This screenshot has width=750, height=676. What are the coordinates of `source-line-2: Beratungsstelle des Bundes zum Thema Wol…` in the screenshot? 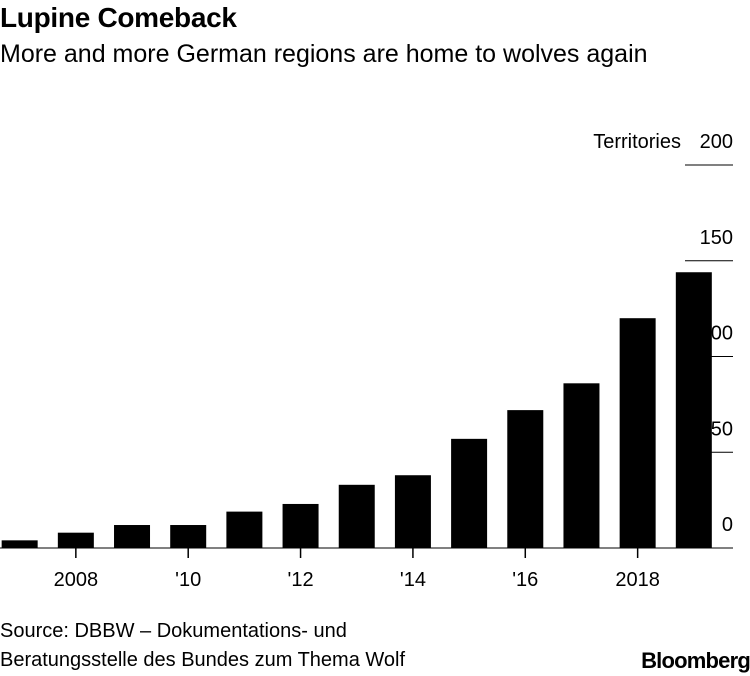 It's located at (203, 660).